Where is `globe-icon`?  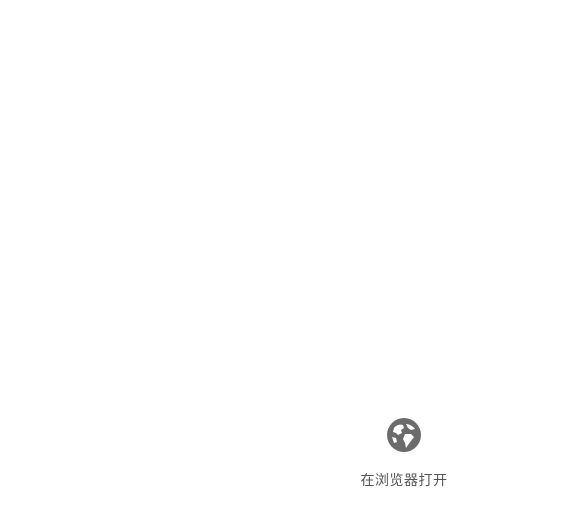 globe-icon is located at coordinates (404, 435).